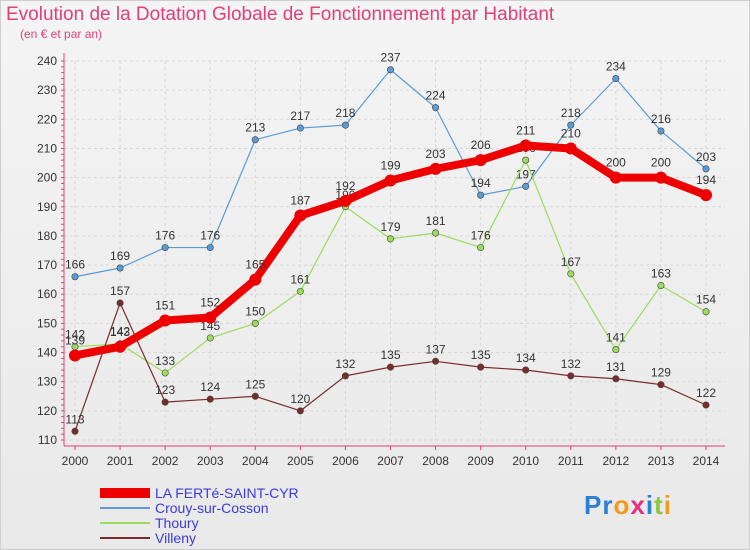 This screenshot has height=550, width=750. What do you see at coordinates (481, 236) in the screenshot?
I see `data-label-thoury: 176` at bounding box center [481, 236].